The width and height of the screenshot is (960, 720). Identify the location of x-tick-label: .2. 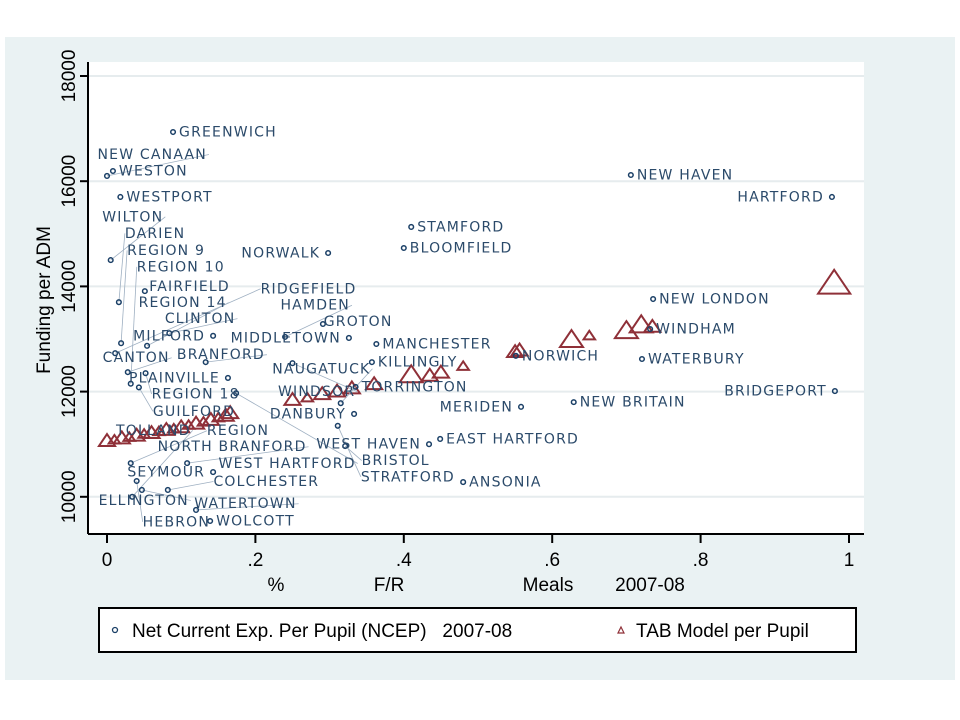
(255, 560).